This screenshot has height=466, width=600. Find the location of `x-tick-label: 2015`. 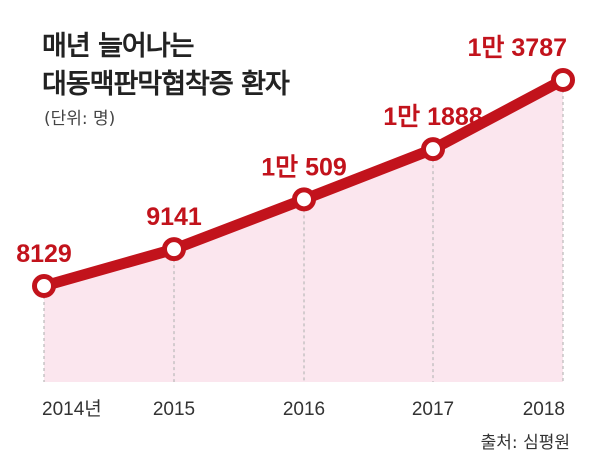

x-tick-label: 2015 is located at coordinates (174, 409).